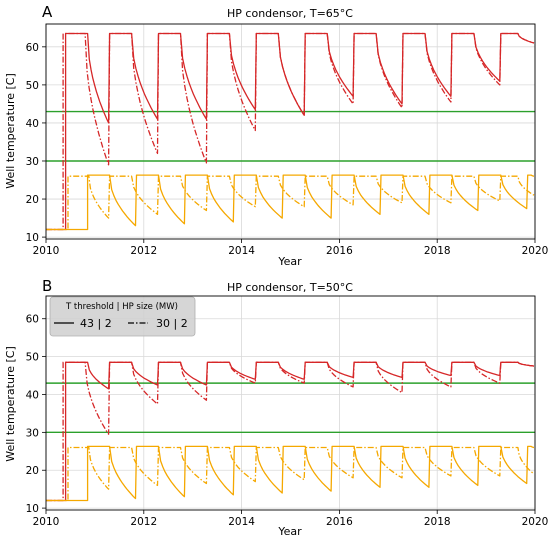 This screenshot has height=544, width=550. What do you see at coordinates (241, 522) in the screenshot?
I see `panel-b-xtick-label: 2014` at bounding box center [241, 522].